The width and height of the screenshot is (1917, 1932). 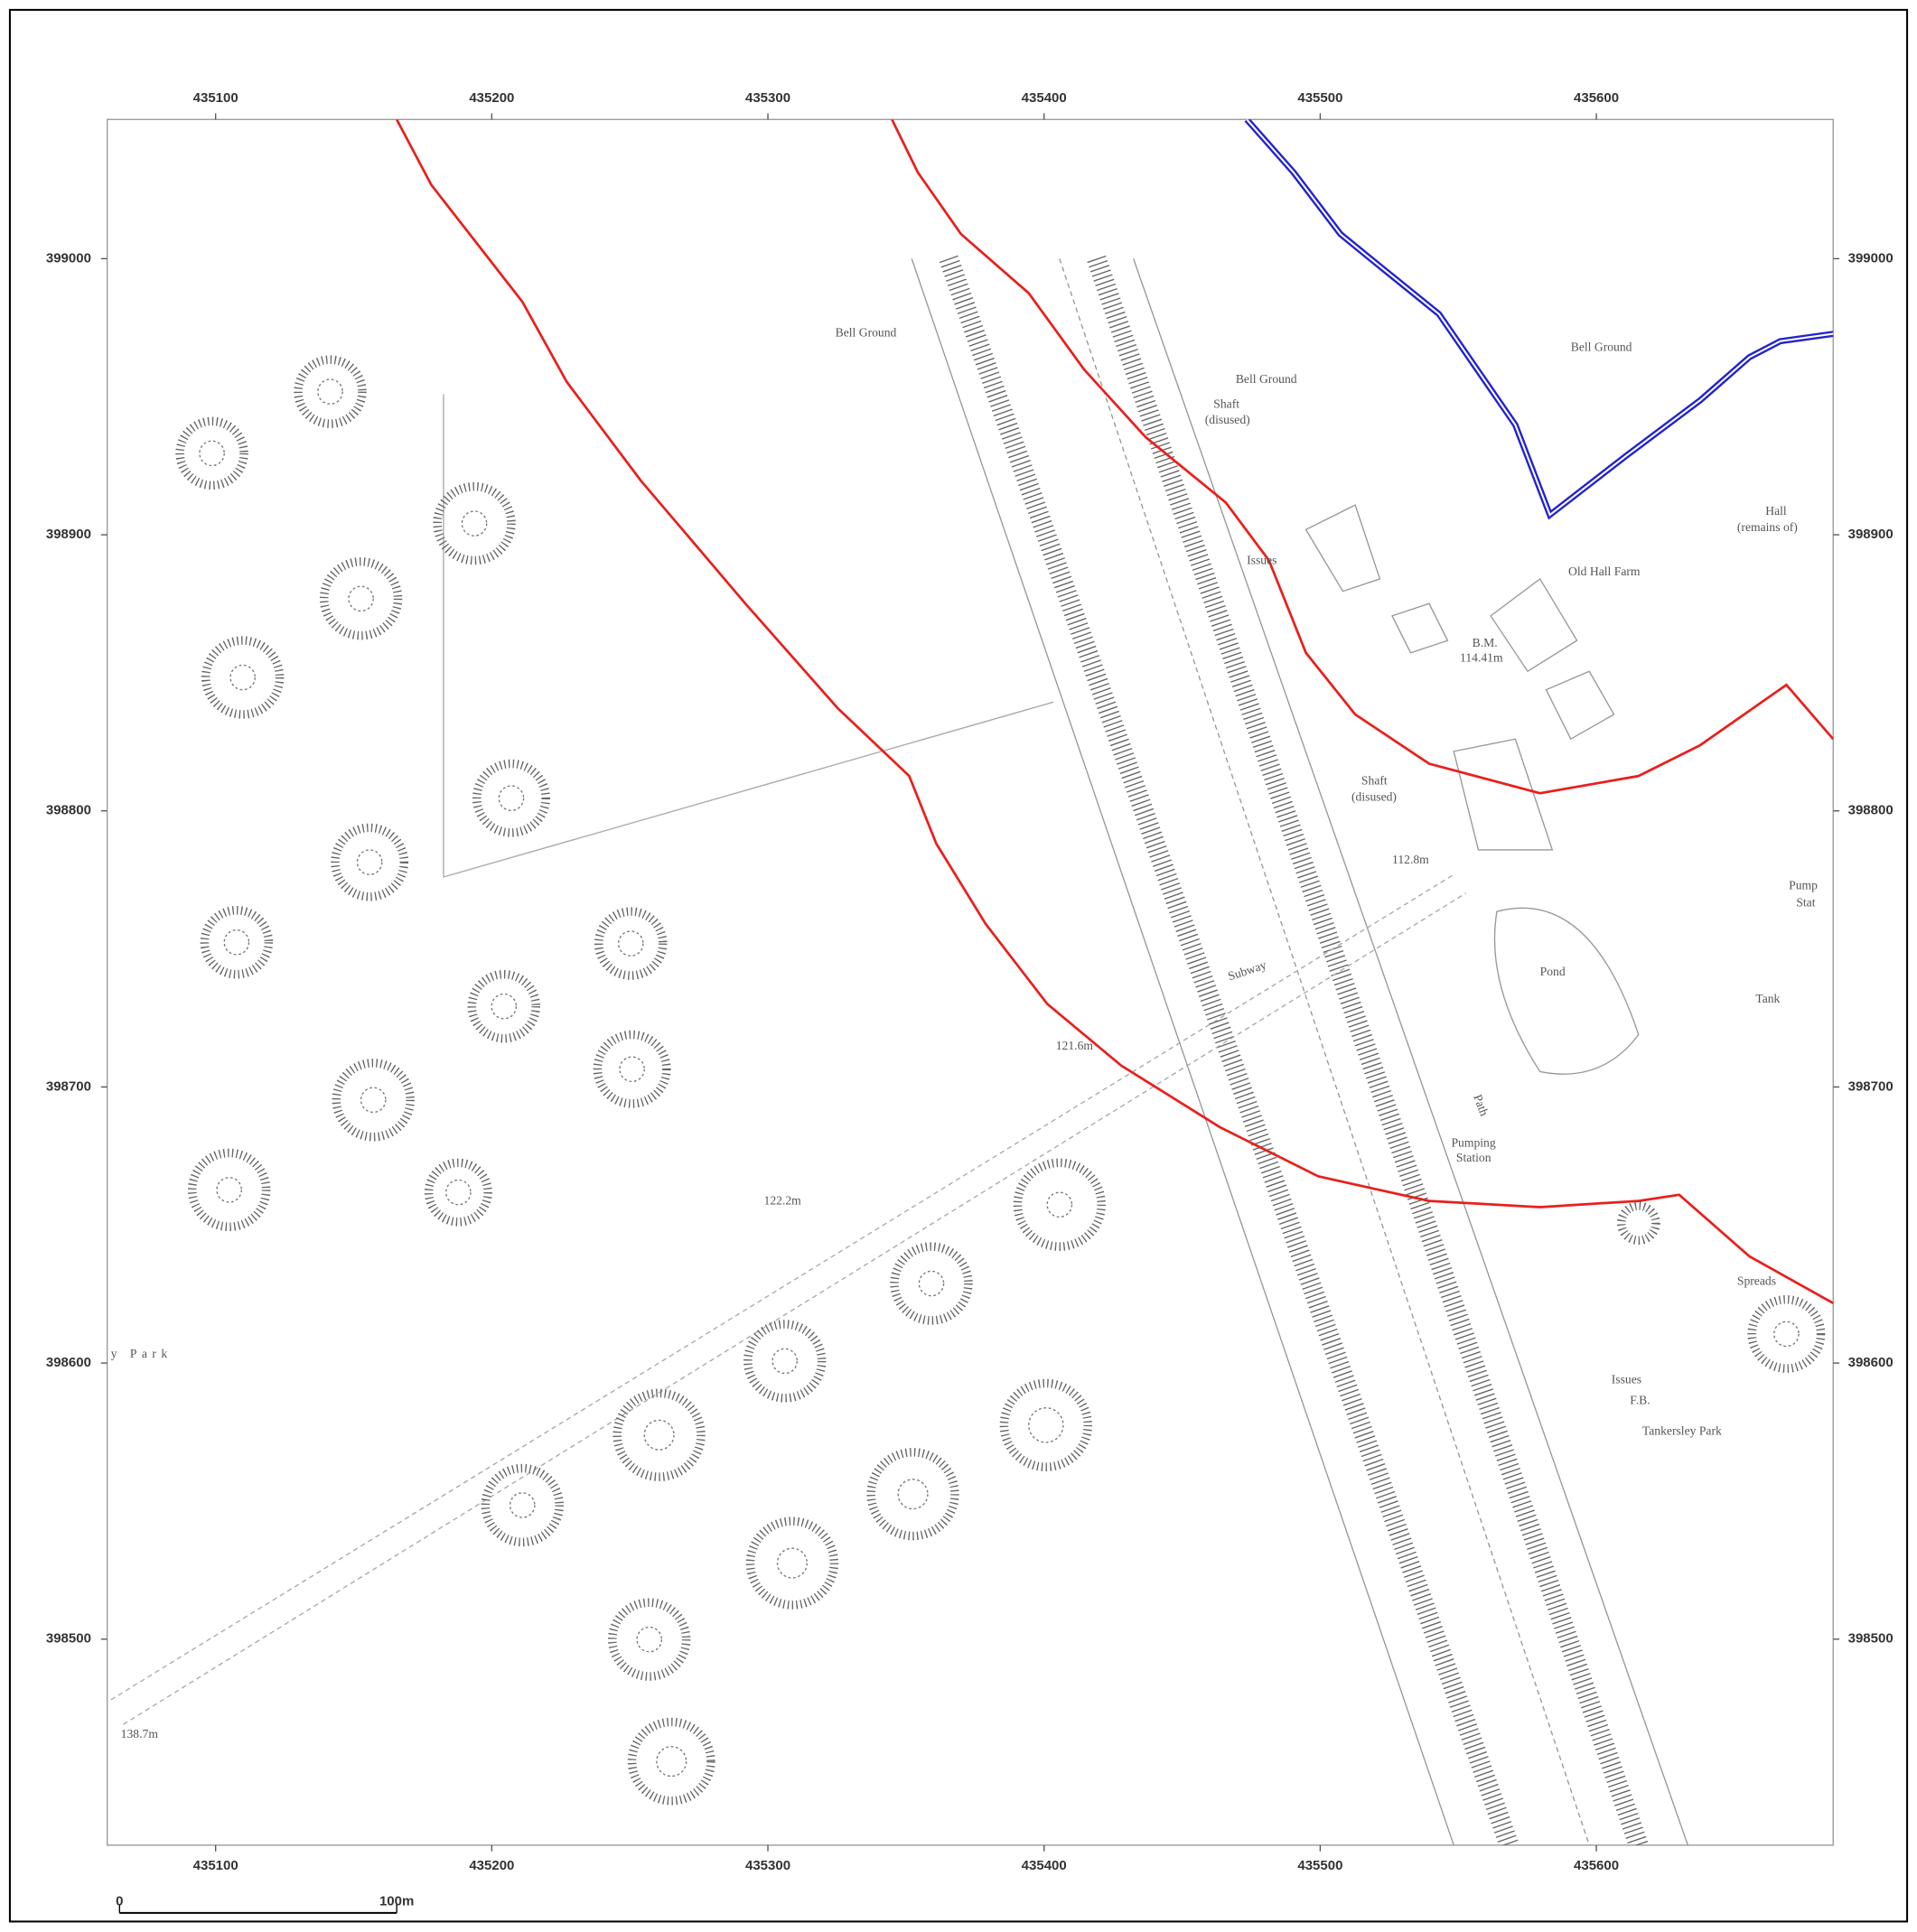 What do you see at coordinates (1776, 511) in the screenshot?
I see `map-label: Hall` at bounding box center [1776, 511].